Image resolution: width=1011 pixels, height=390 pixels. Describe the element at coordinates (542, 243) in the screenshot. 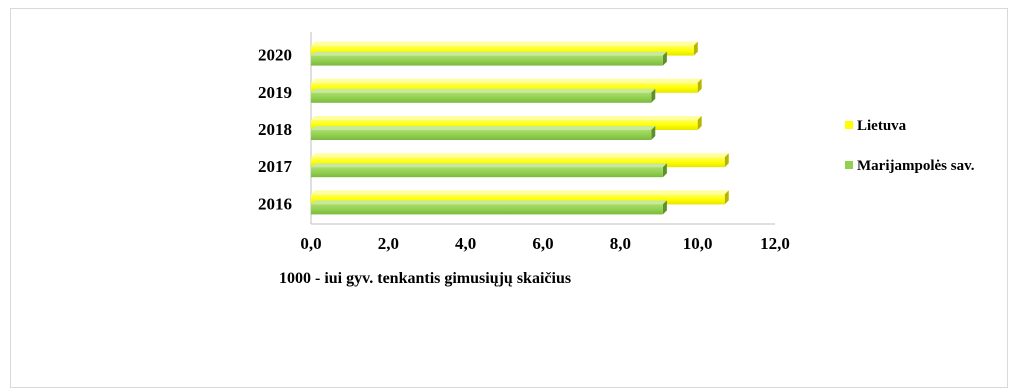

I see `x-tick-label: 6,0` at that location.